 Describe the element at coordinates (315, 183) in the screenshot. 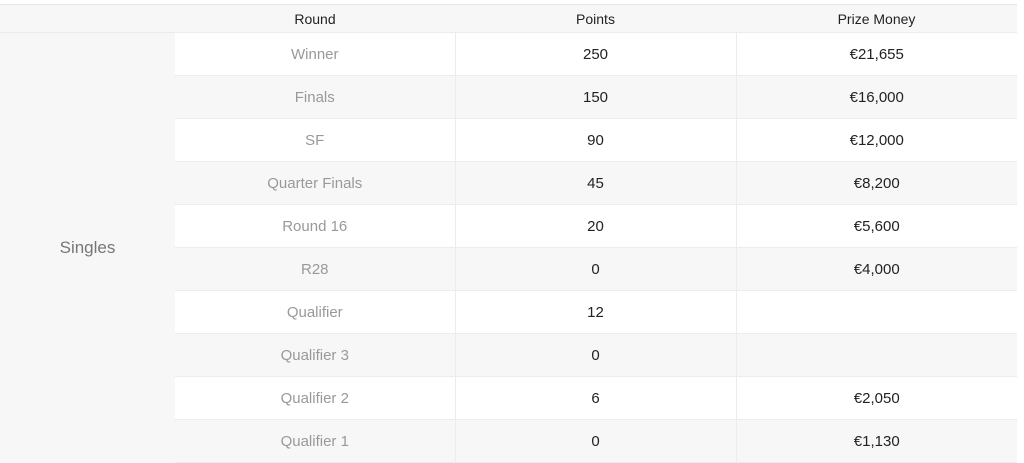

I see `round-cell: Quarter Finals` at that location.